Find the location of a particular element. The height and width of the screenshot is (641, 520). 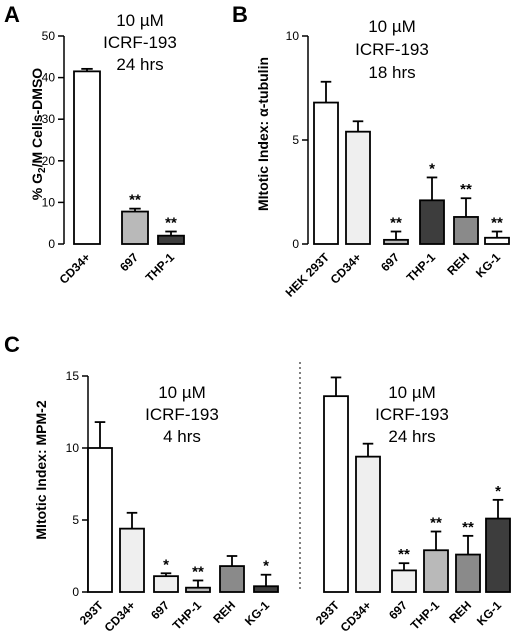

panel-a-y-tick-label: 0 is located at coordinates (51, 244).